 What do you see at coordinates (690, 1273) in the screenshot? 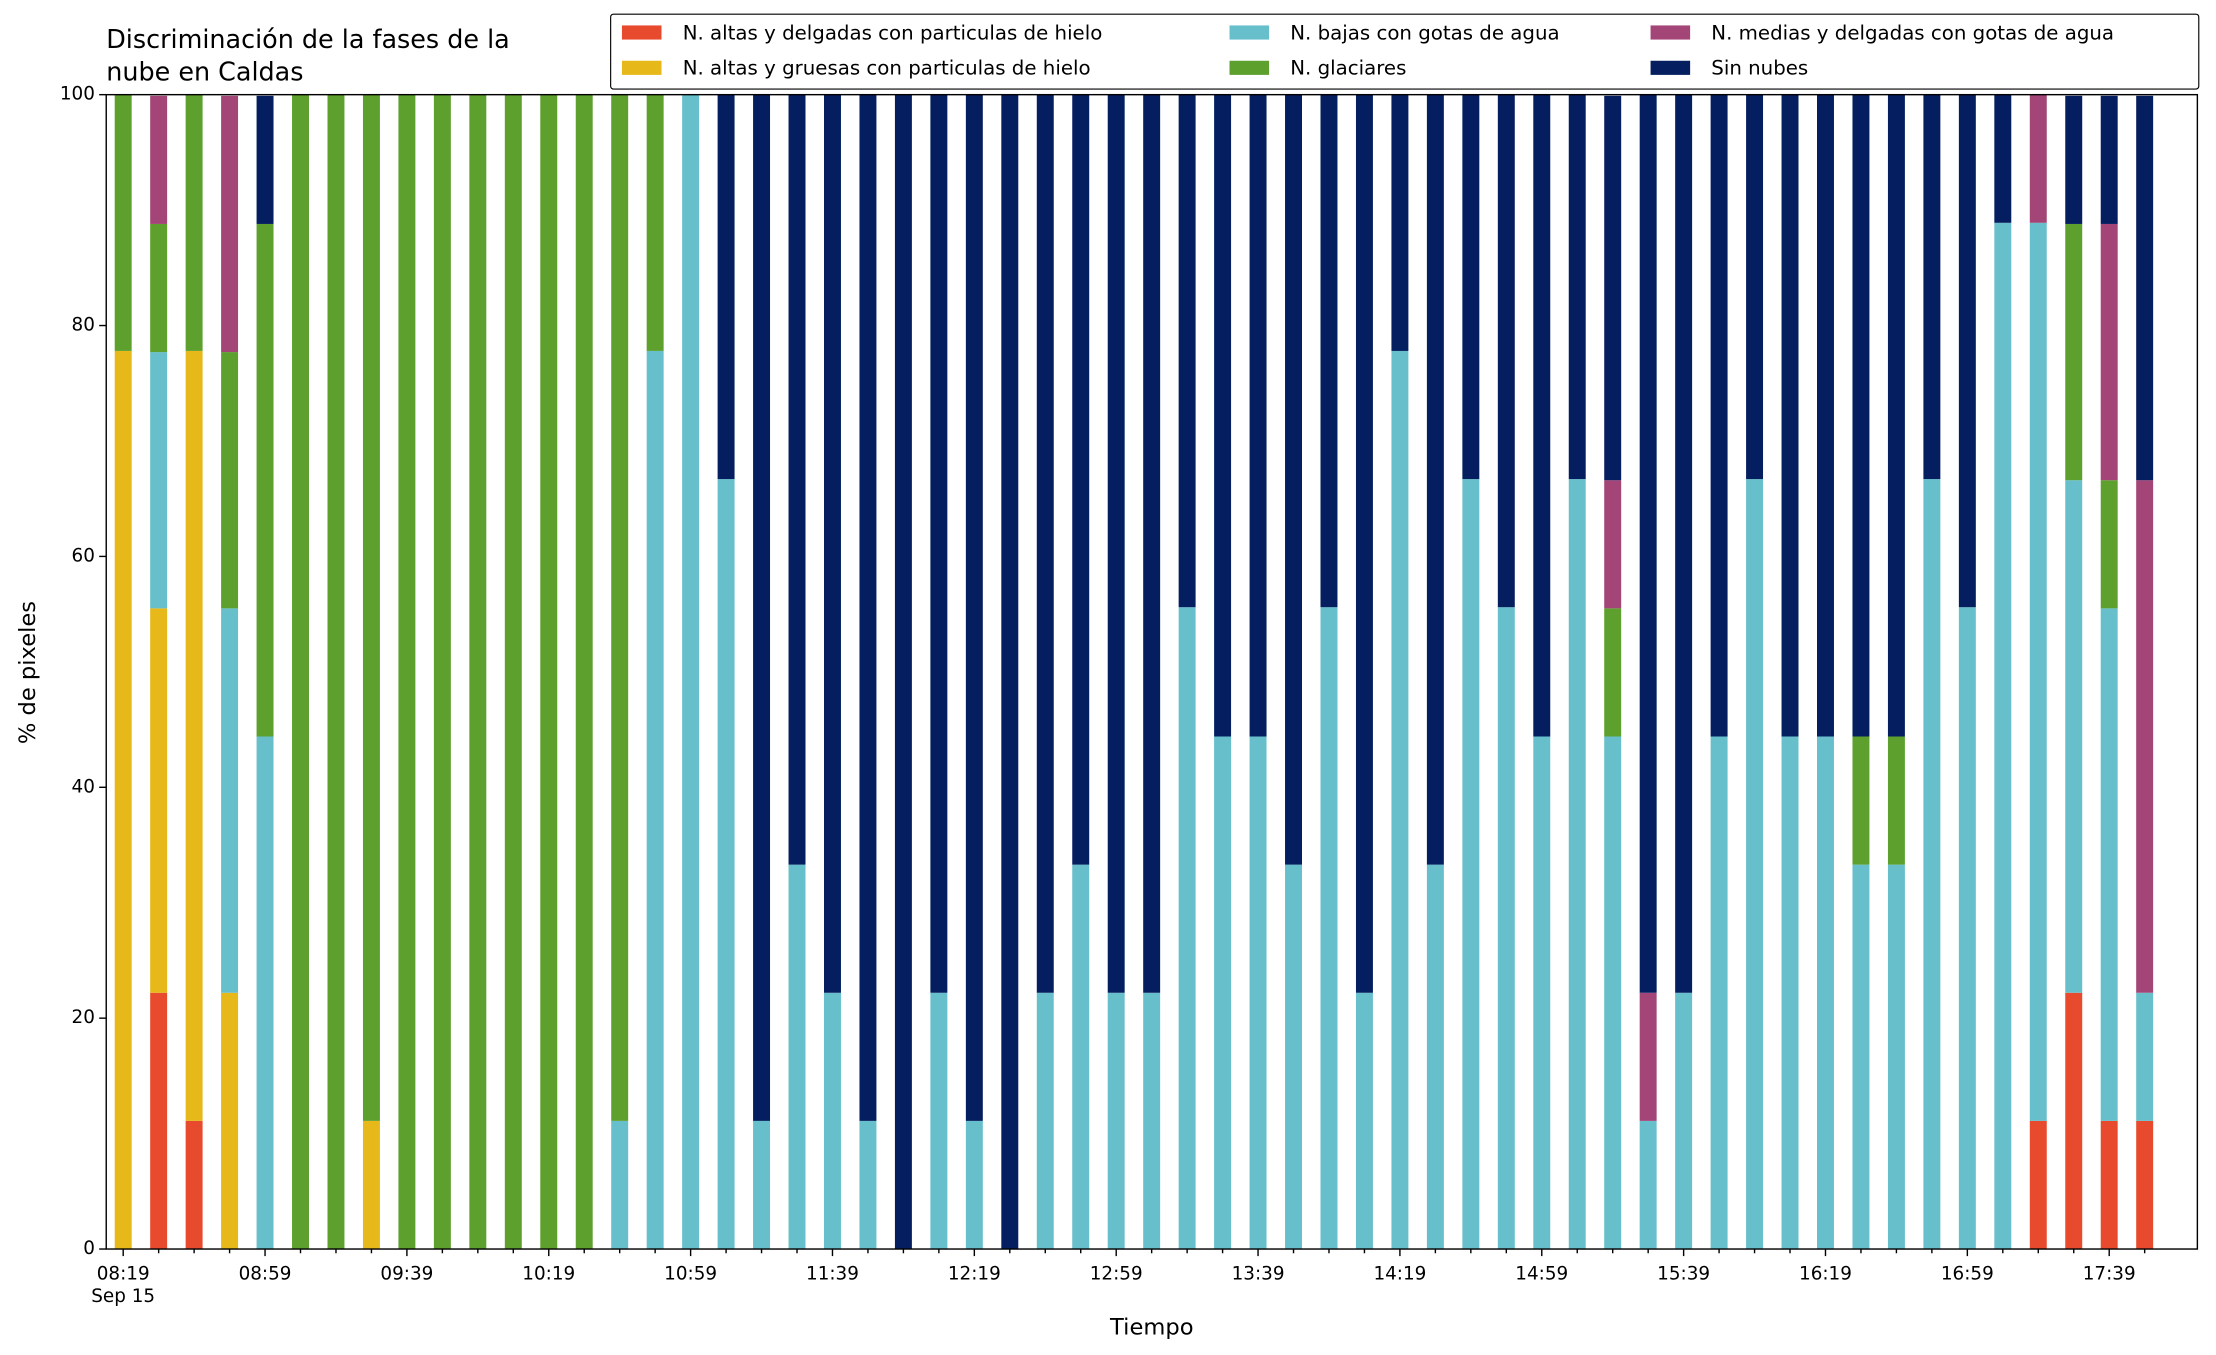
I see `x-tick-label: 10:59` at bounding box center [690, 1273].